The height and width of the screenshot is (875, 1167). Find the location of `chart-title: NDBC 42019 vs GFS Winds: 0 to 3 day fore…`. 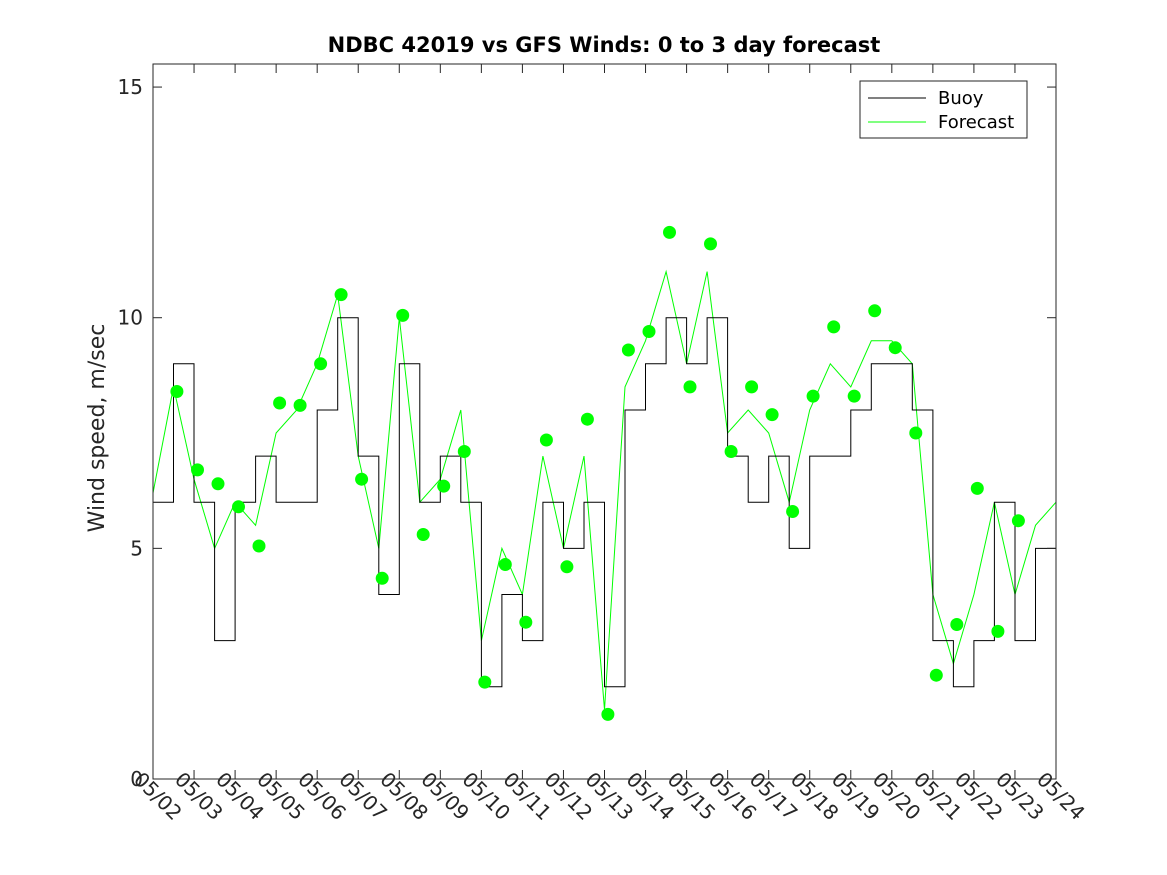

chart-title: NDBC 42019 vs GFS Winds: 0 to 3 day fore… is located at coordinates (604, 45).